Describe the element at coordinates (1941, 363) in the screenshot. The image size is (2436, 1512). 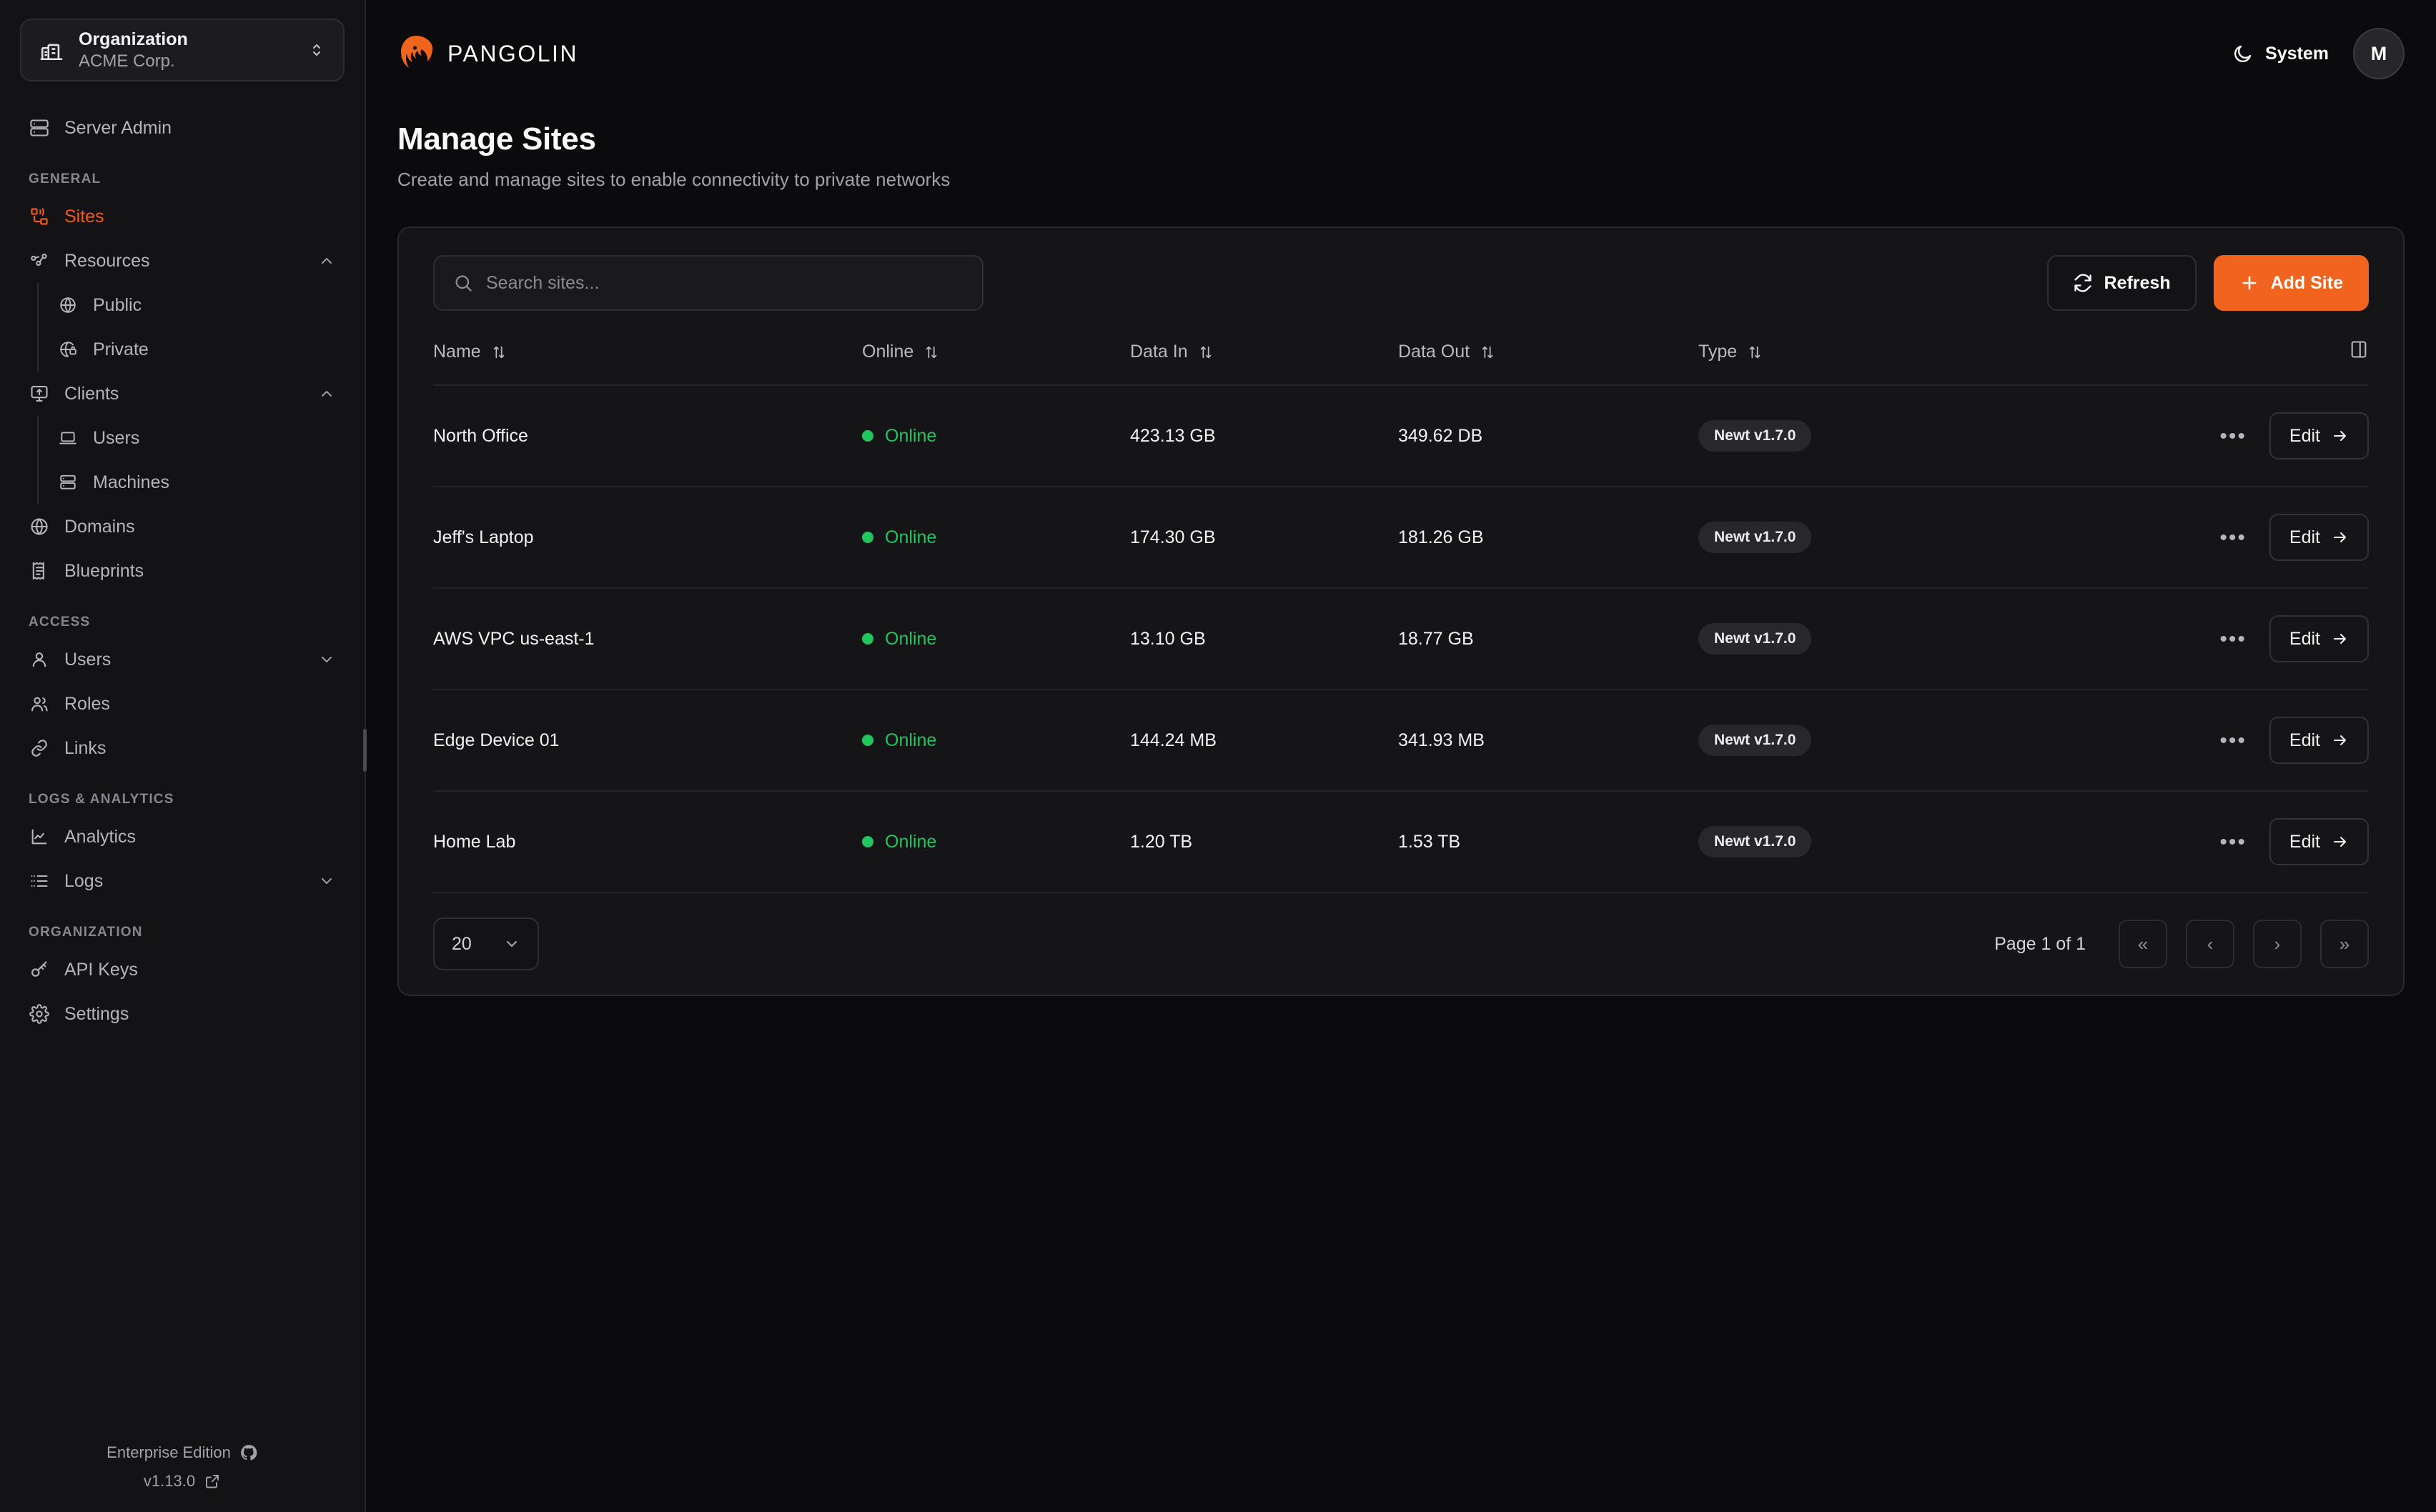
I see `column-header-type: Type` at that location.